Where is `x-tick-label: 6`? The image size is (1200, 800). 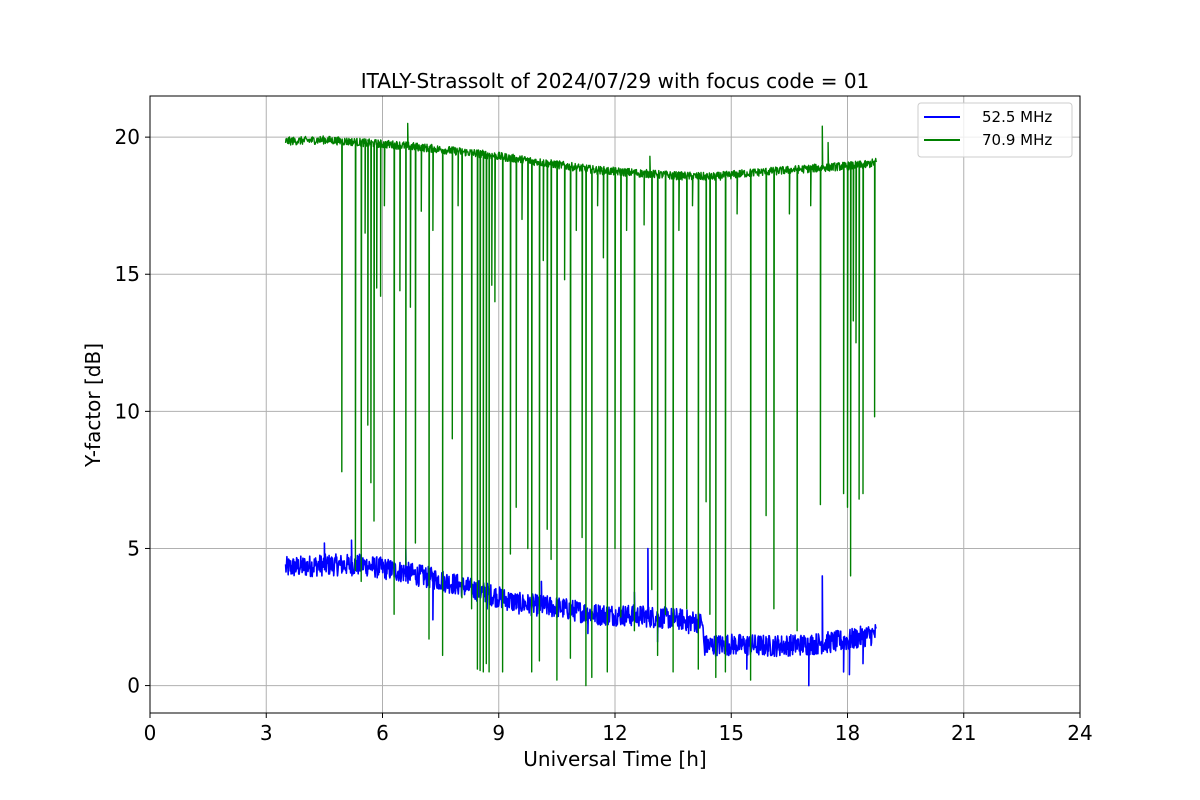 x-tick-label: 6 is located at coordinates (382, 733).